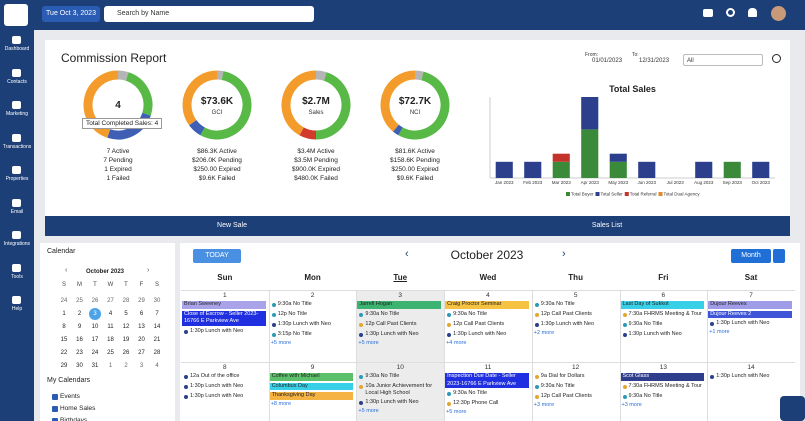 This screenshot has width=805, height=421. What do you see at coordinates (311, 386) in the screenshot?
I see `event: Columbus Day` at bounding box center [311, 386].